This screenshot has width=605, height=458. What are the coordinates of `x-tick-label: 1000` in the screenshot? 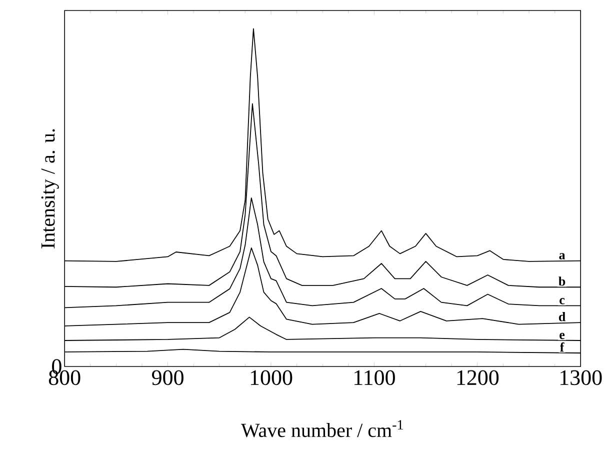 It's located at (271, 378).